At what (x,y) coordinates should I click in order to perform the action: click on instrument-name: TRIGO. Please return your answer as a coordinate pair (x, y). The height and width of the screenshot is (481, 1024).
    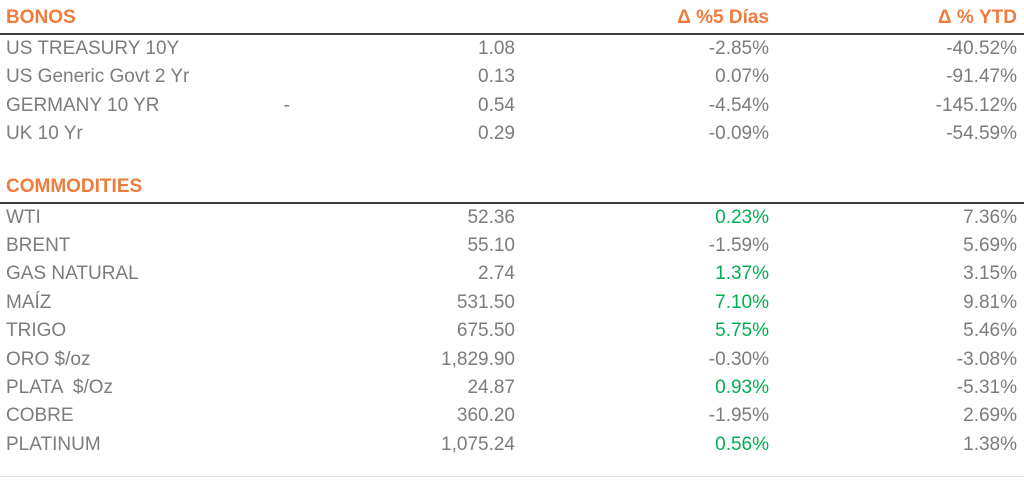
    Looking at the image, I should click on (36, 331).